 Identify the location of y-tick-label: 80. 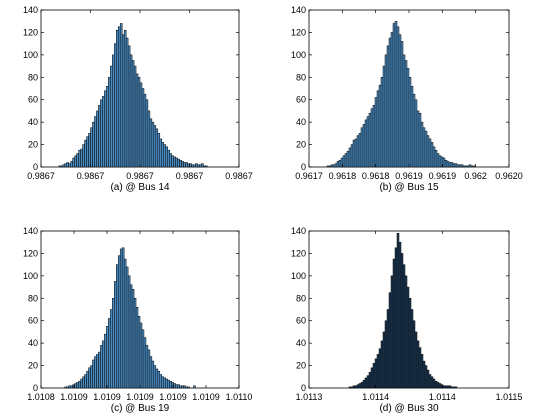
(33, 77).